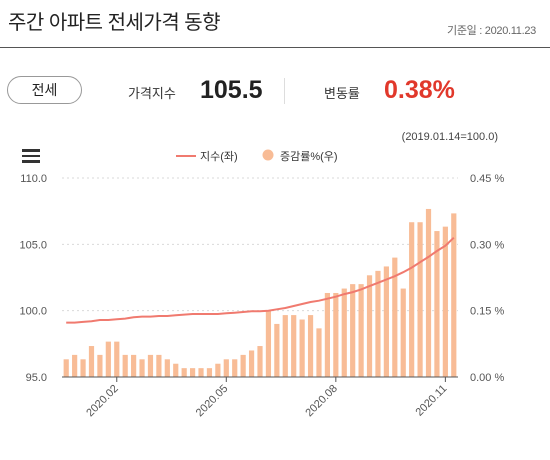  Describe the element at coordinates (309, 156) in the screenshot. I see `legend-change-label: 증감률%(우)` at that location.